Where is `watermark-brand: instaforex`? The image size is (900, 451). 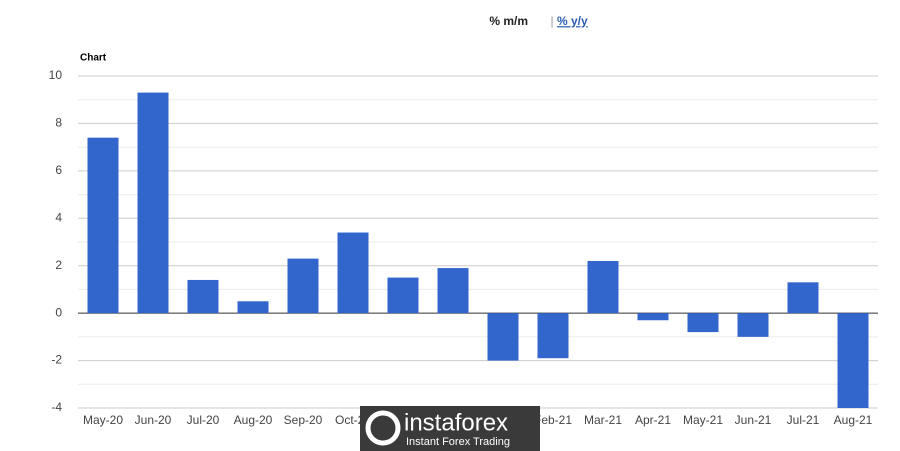 watermark-brand: instaforex is located at coordinates (456, 422).